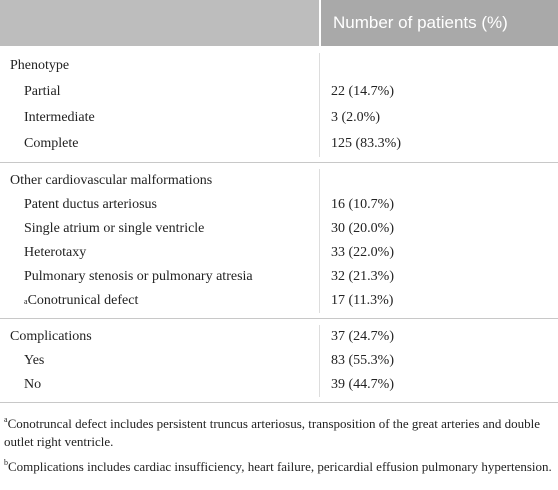  Describe the element at coordinates (34, 360) in the screenshot. I see `label-text: Yes` at that location.